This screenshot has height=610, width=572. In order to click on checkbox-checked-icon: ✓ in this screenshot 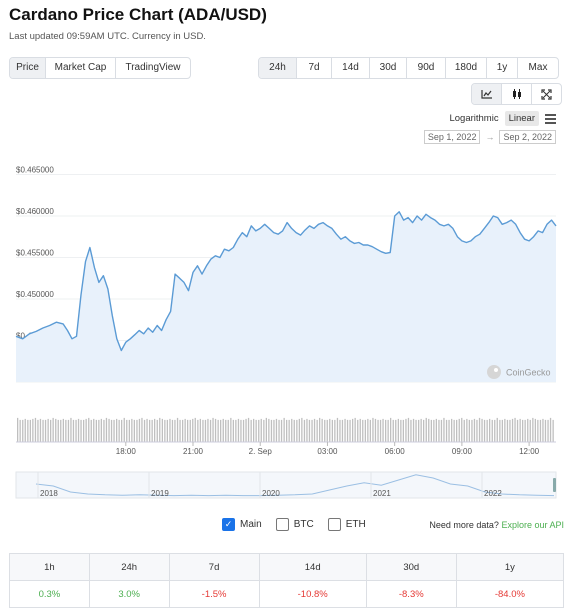, I will do `click(228, 524)`.